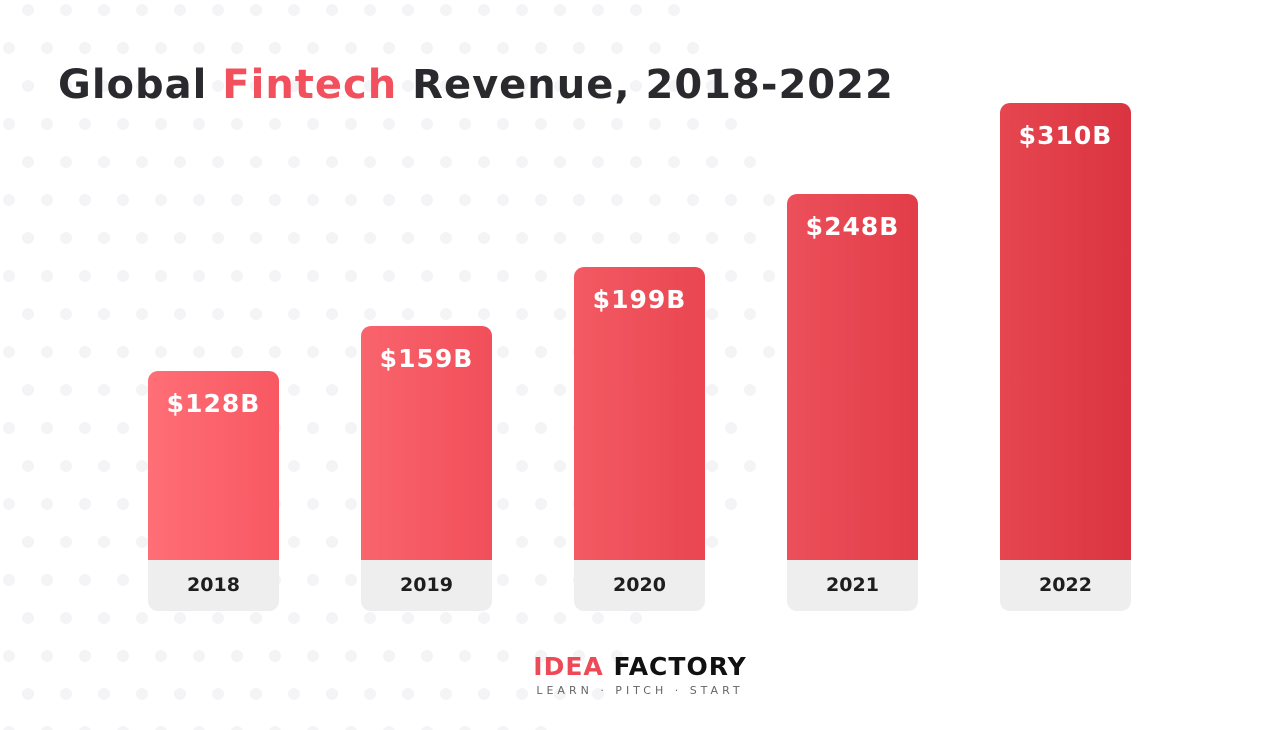 The width and height of the screenshot is (1280, 730). Describe the element at coordinates (1065, 331) in the screenshot. I see `bar-2022: $310B` at that location.